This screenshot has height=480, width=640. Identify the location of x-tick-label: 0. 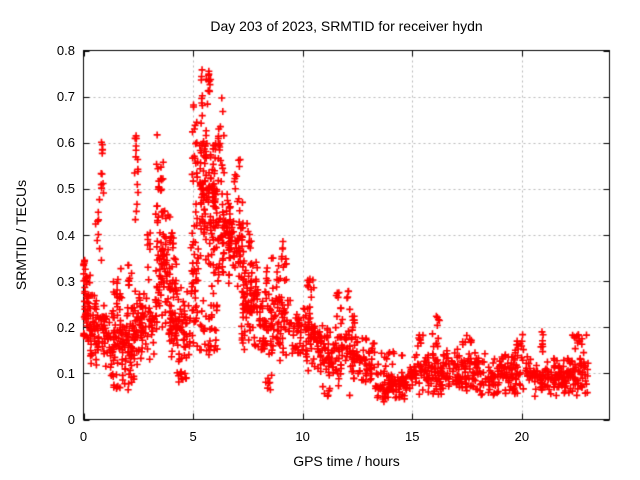
(83, 436).